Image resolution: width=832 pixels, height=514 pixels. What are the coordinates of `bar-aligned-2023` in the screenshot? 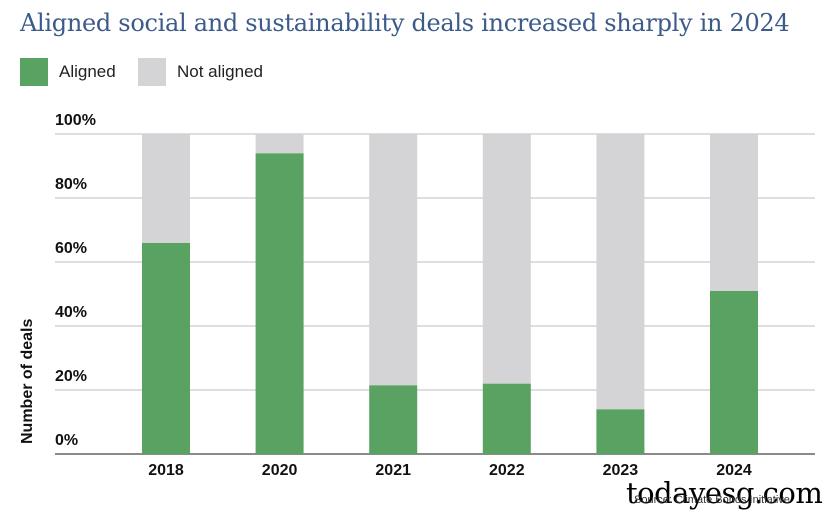 It's located at (620, 431).